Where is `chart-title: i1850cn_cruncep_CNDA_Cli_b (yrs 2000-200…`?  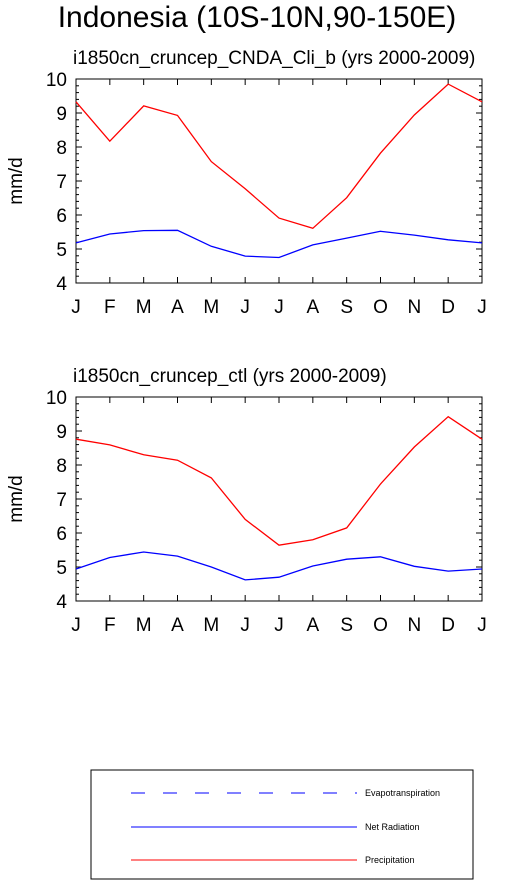
chart-title: i1850cn_cruncep_CNDA_Cli_b (yrs 2000-200… is located at coordinates (274, 58).